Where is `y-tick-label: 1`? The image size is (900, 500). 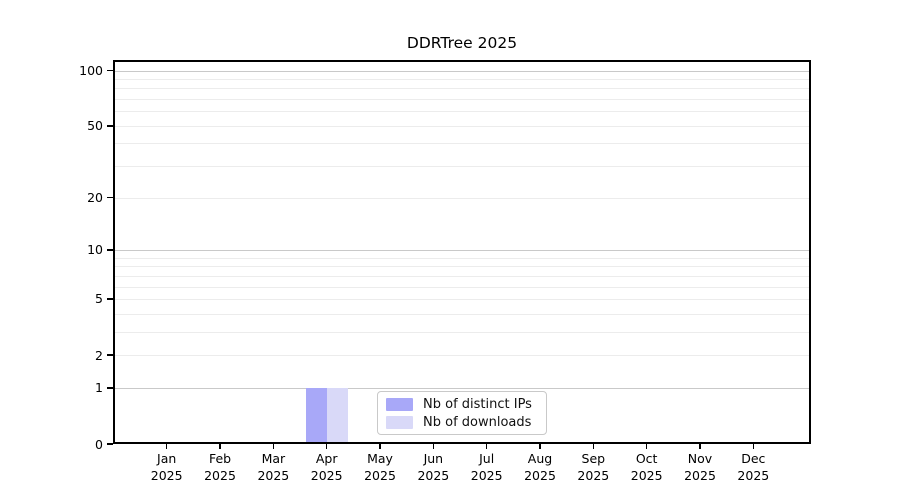
y-tick-label: 1 is located at coordinates (99, 388).